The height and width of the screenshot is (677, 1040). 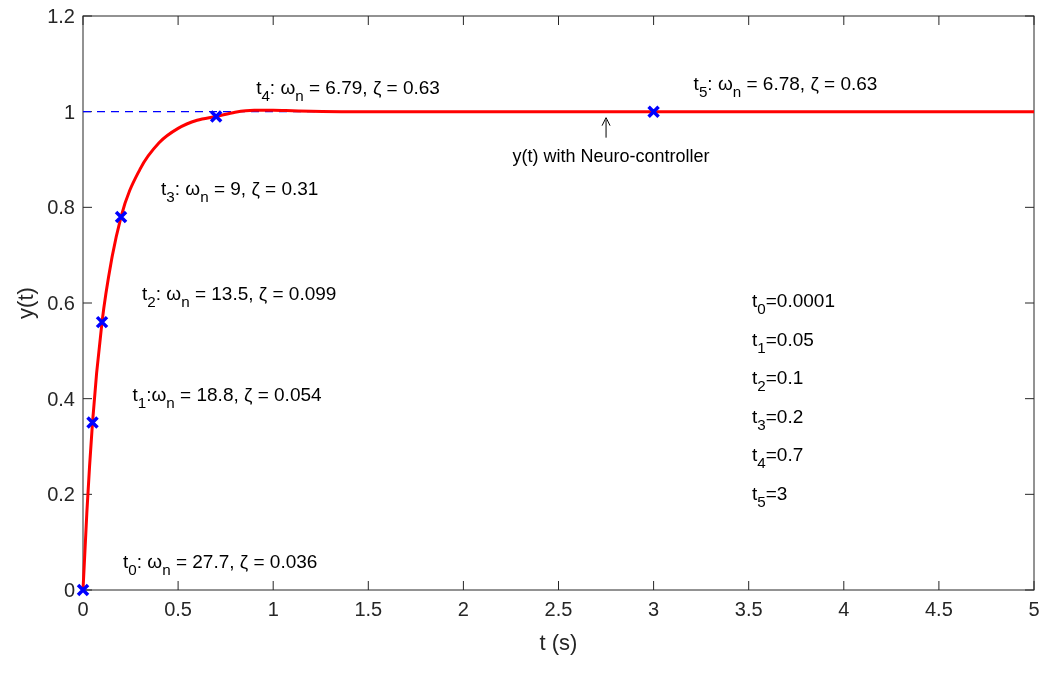 What do you see at coordinates (368, 609) in the screenshot?
I see `x-tick-label: 1.5` at bounding box center [368, 609].